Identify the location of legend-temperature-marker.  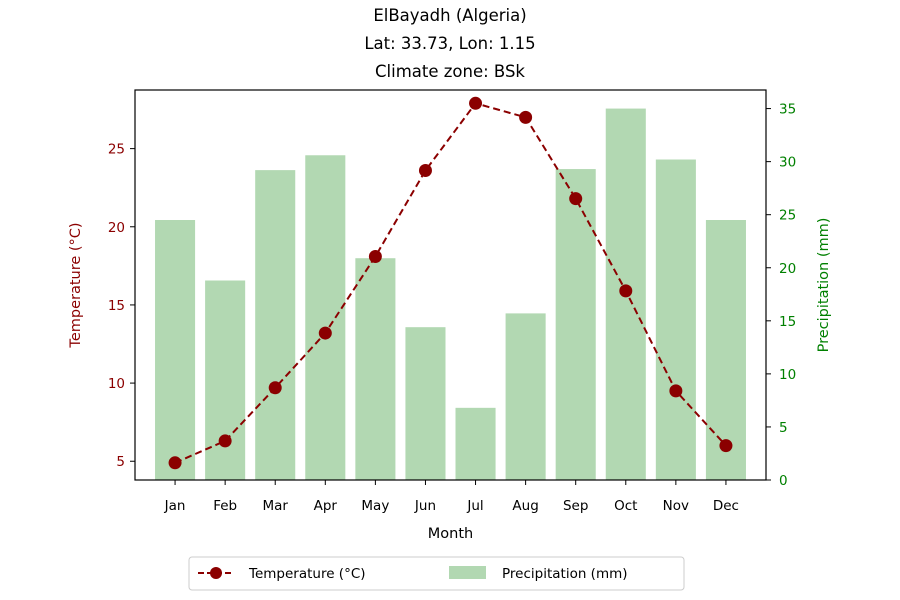
(216, 573).